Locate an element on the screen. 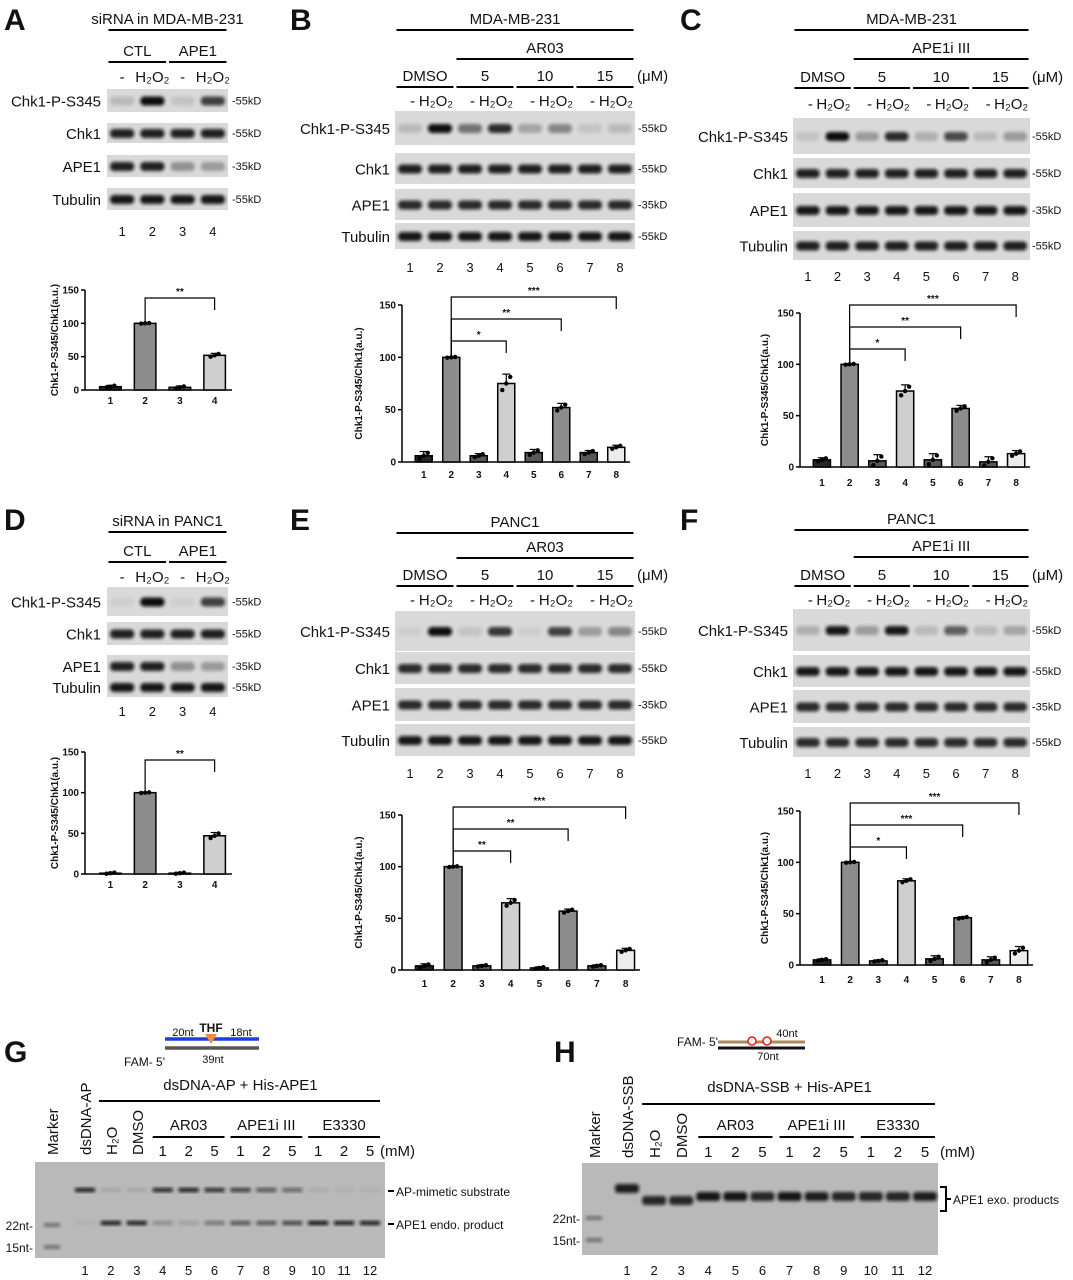  diagram-prefix: FAM- 5' is located at coordinates (697, 1042).